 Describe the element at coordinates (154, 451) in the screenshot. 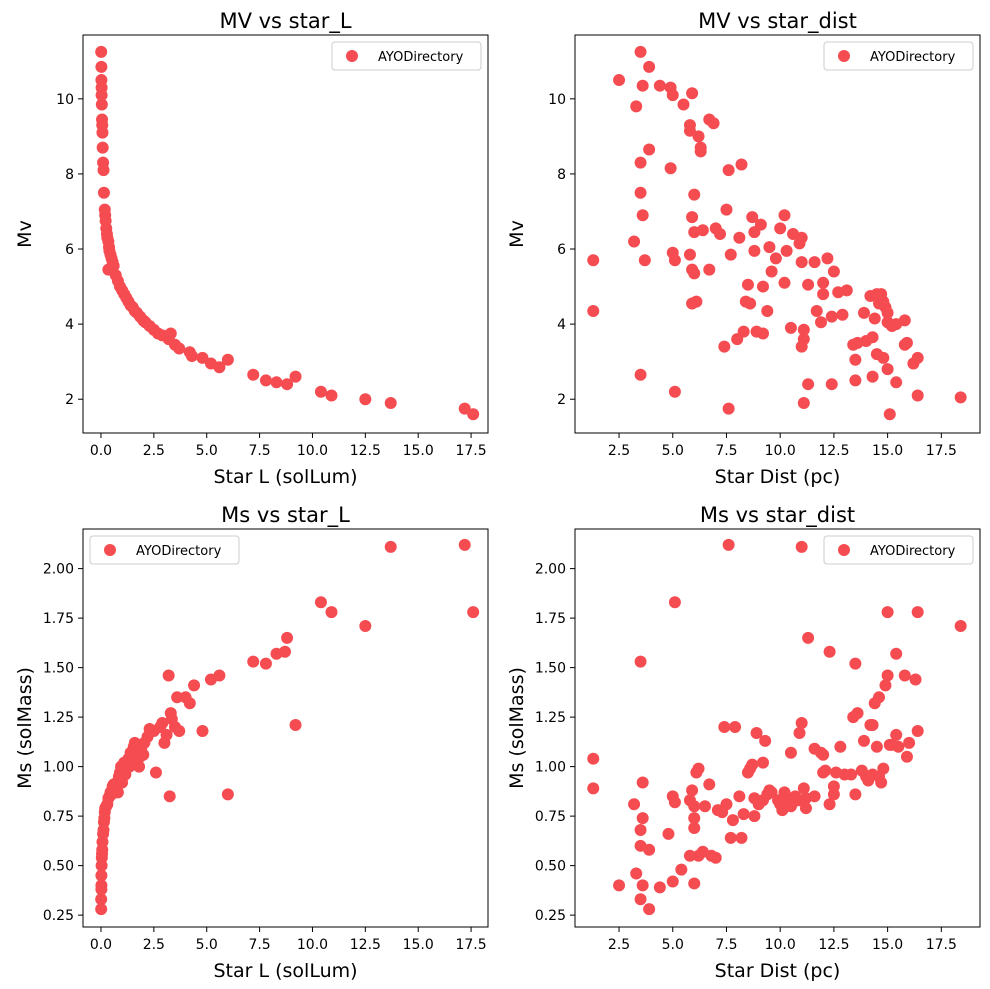

I see `x-tick-label: 2.5` at that location.